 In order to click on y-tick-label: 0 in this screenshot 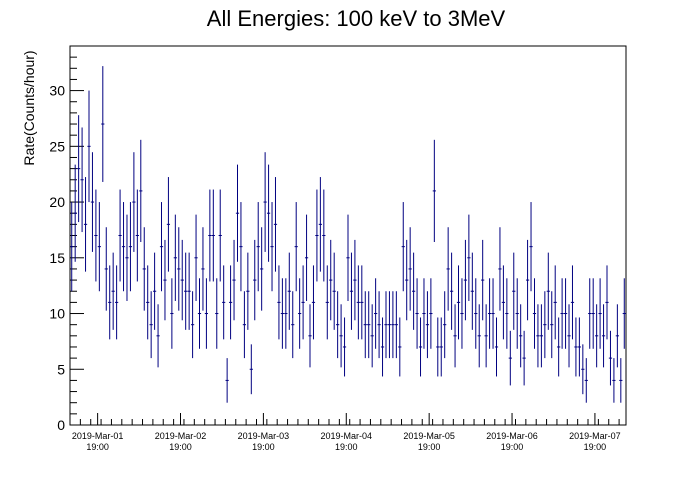, I will do `click(61, 425)`.